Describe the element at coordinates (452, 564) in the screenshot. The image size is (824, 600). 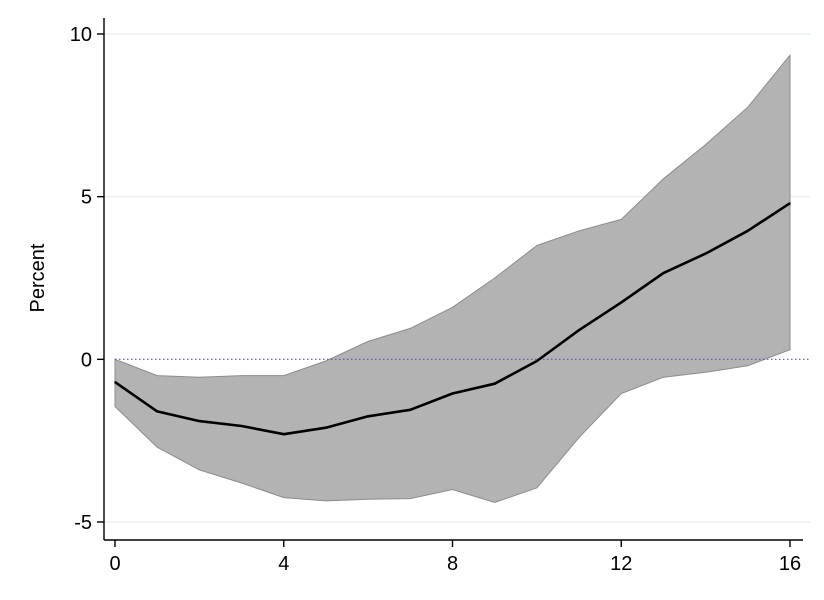
I see `x-tick-label-2: 8` at that location.